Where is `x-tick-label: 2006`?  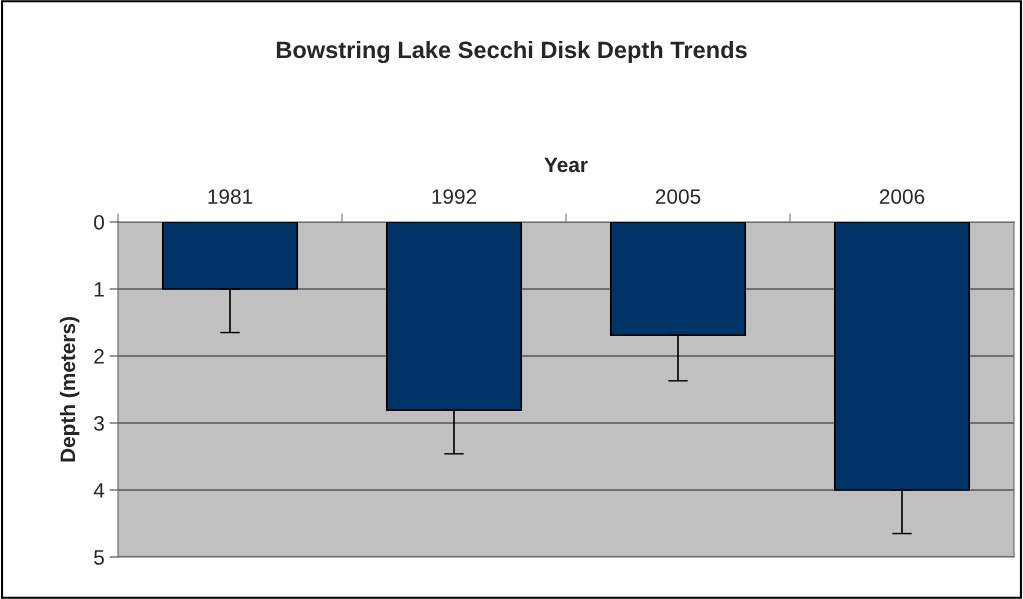 x-tick-label: 2006 is located at coordinates (902, 196).